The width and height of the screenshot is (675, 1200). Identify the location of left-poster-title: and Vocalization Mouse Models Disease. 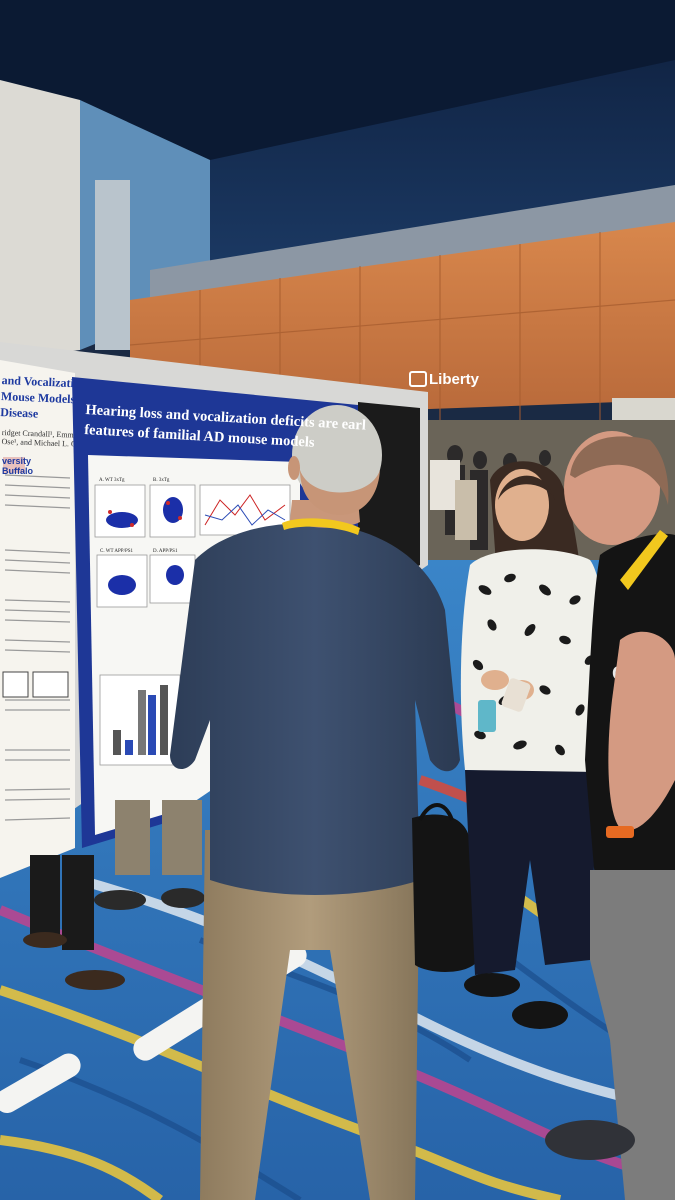
(37, 397).